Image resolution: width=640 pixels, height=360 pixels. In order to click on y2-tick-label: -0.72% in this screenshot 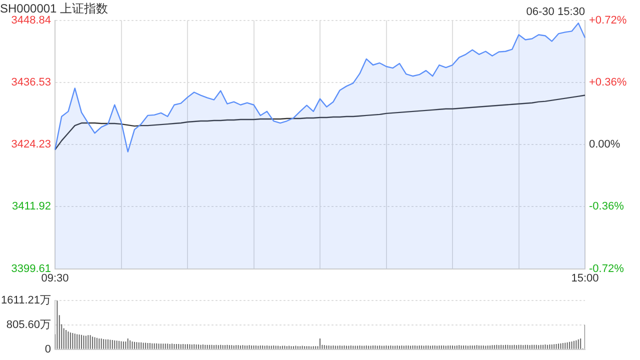, I will do `click(606, 268)`.